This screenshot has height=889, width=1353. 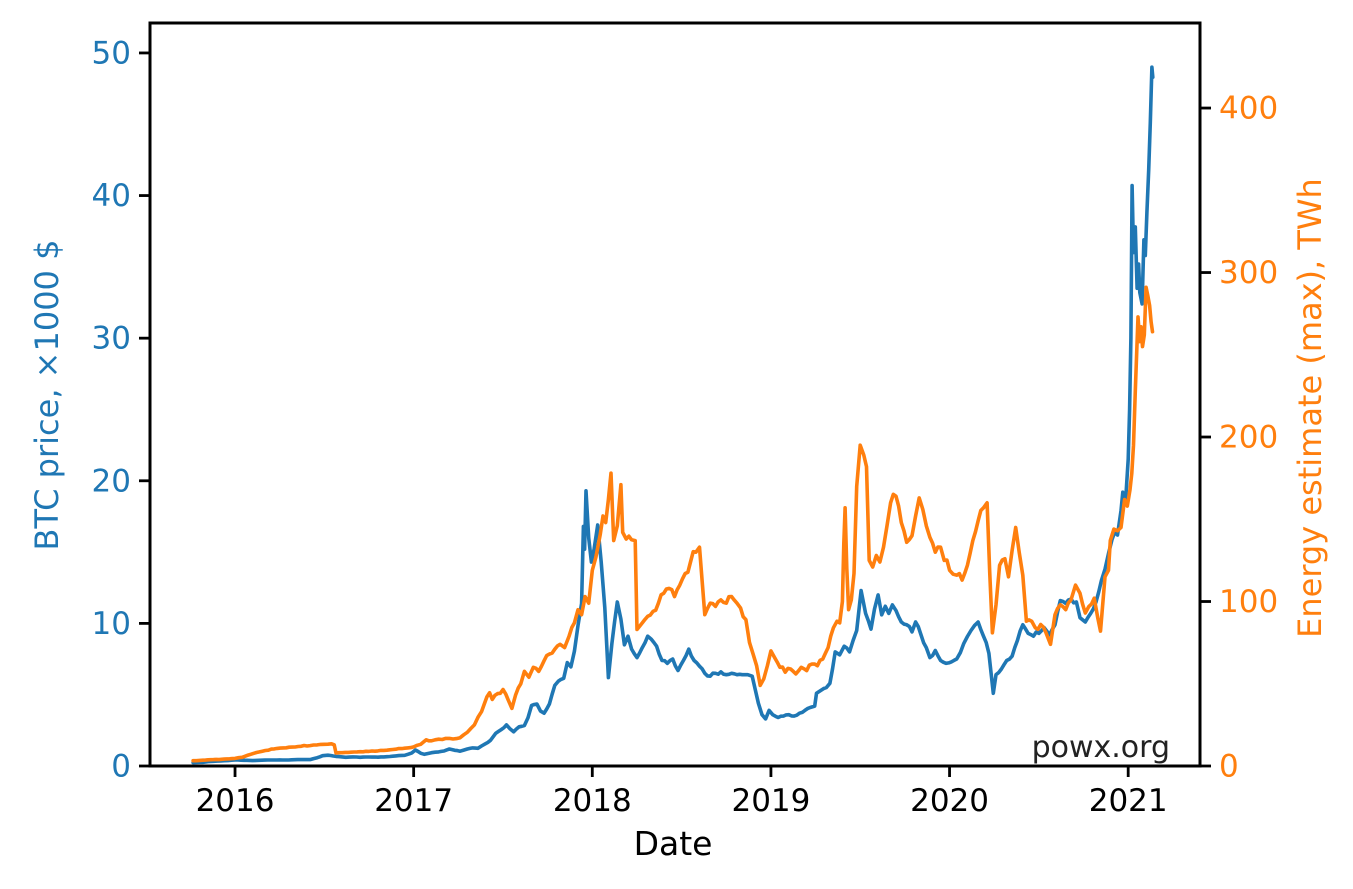 What do you see at coordinates (47, 395) in the screenshot?
I see `left-y-axis-label: BTC price, ×1000 $` at bounding box center [47, 395].